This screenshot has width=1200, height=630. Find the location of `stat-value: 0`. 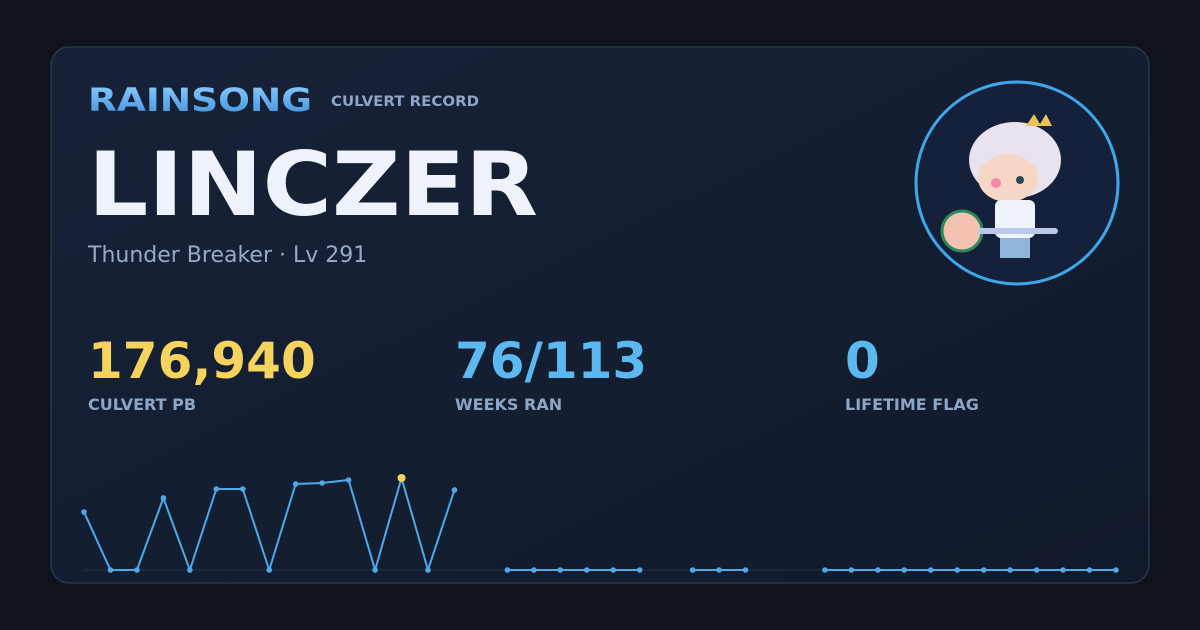

stat-value: 0 is located at coordinates (862, 361).